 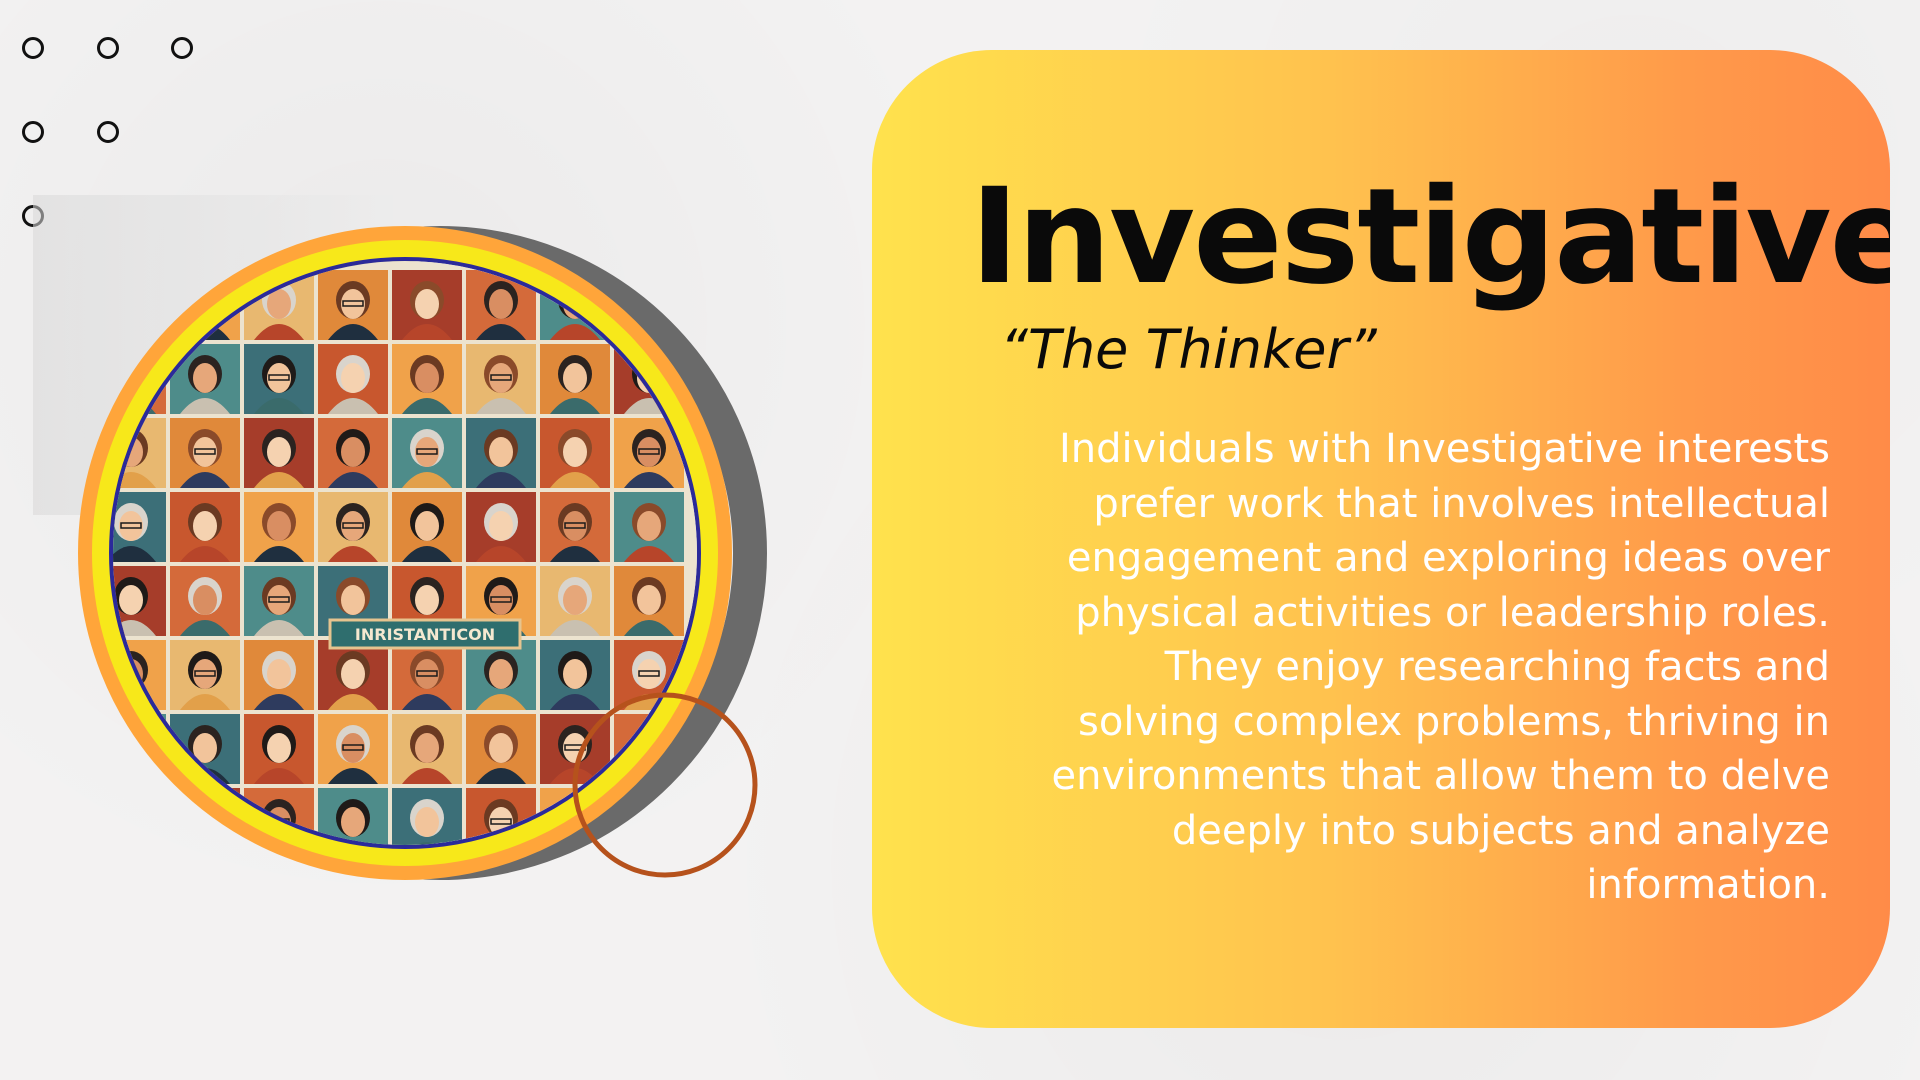 What do you see at coordinates (1430, 237) in the screenshot?
I see `page-title: Investigative` at bounding box center [1430, 237].